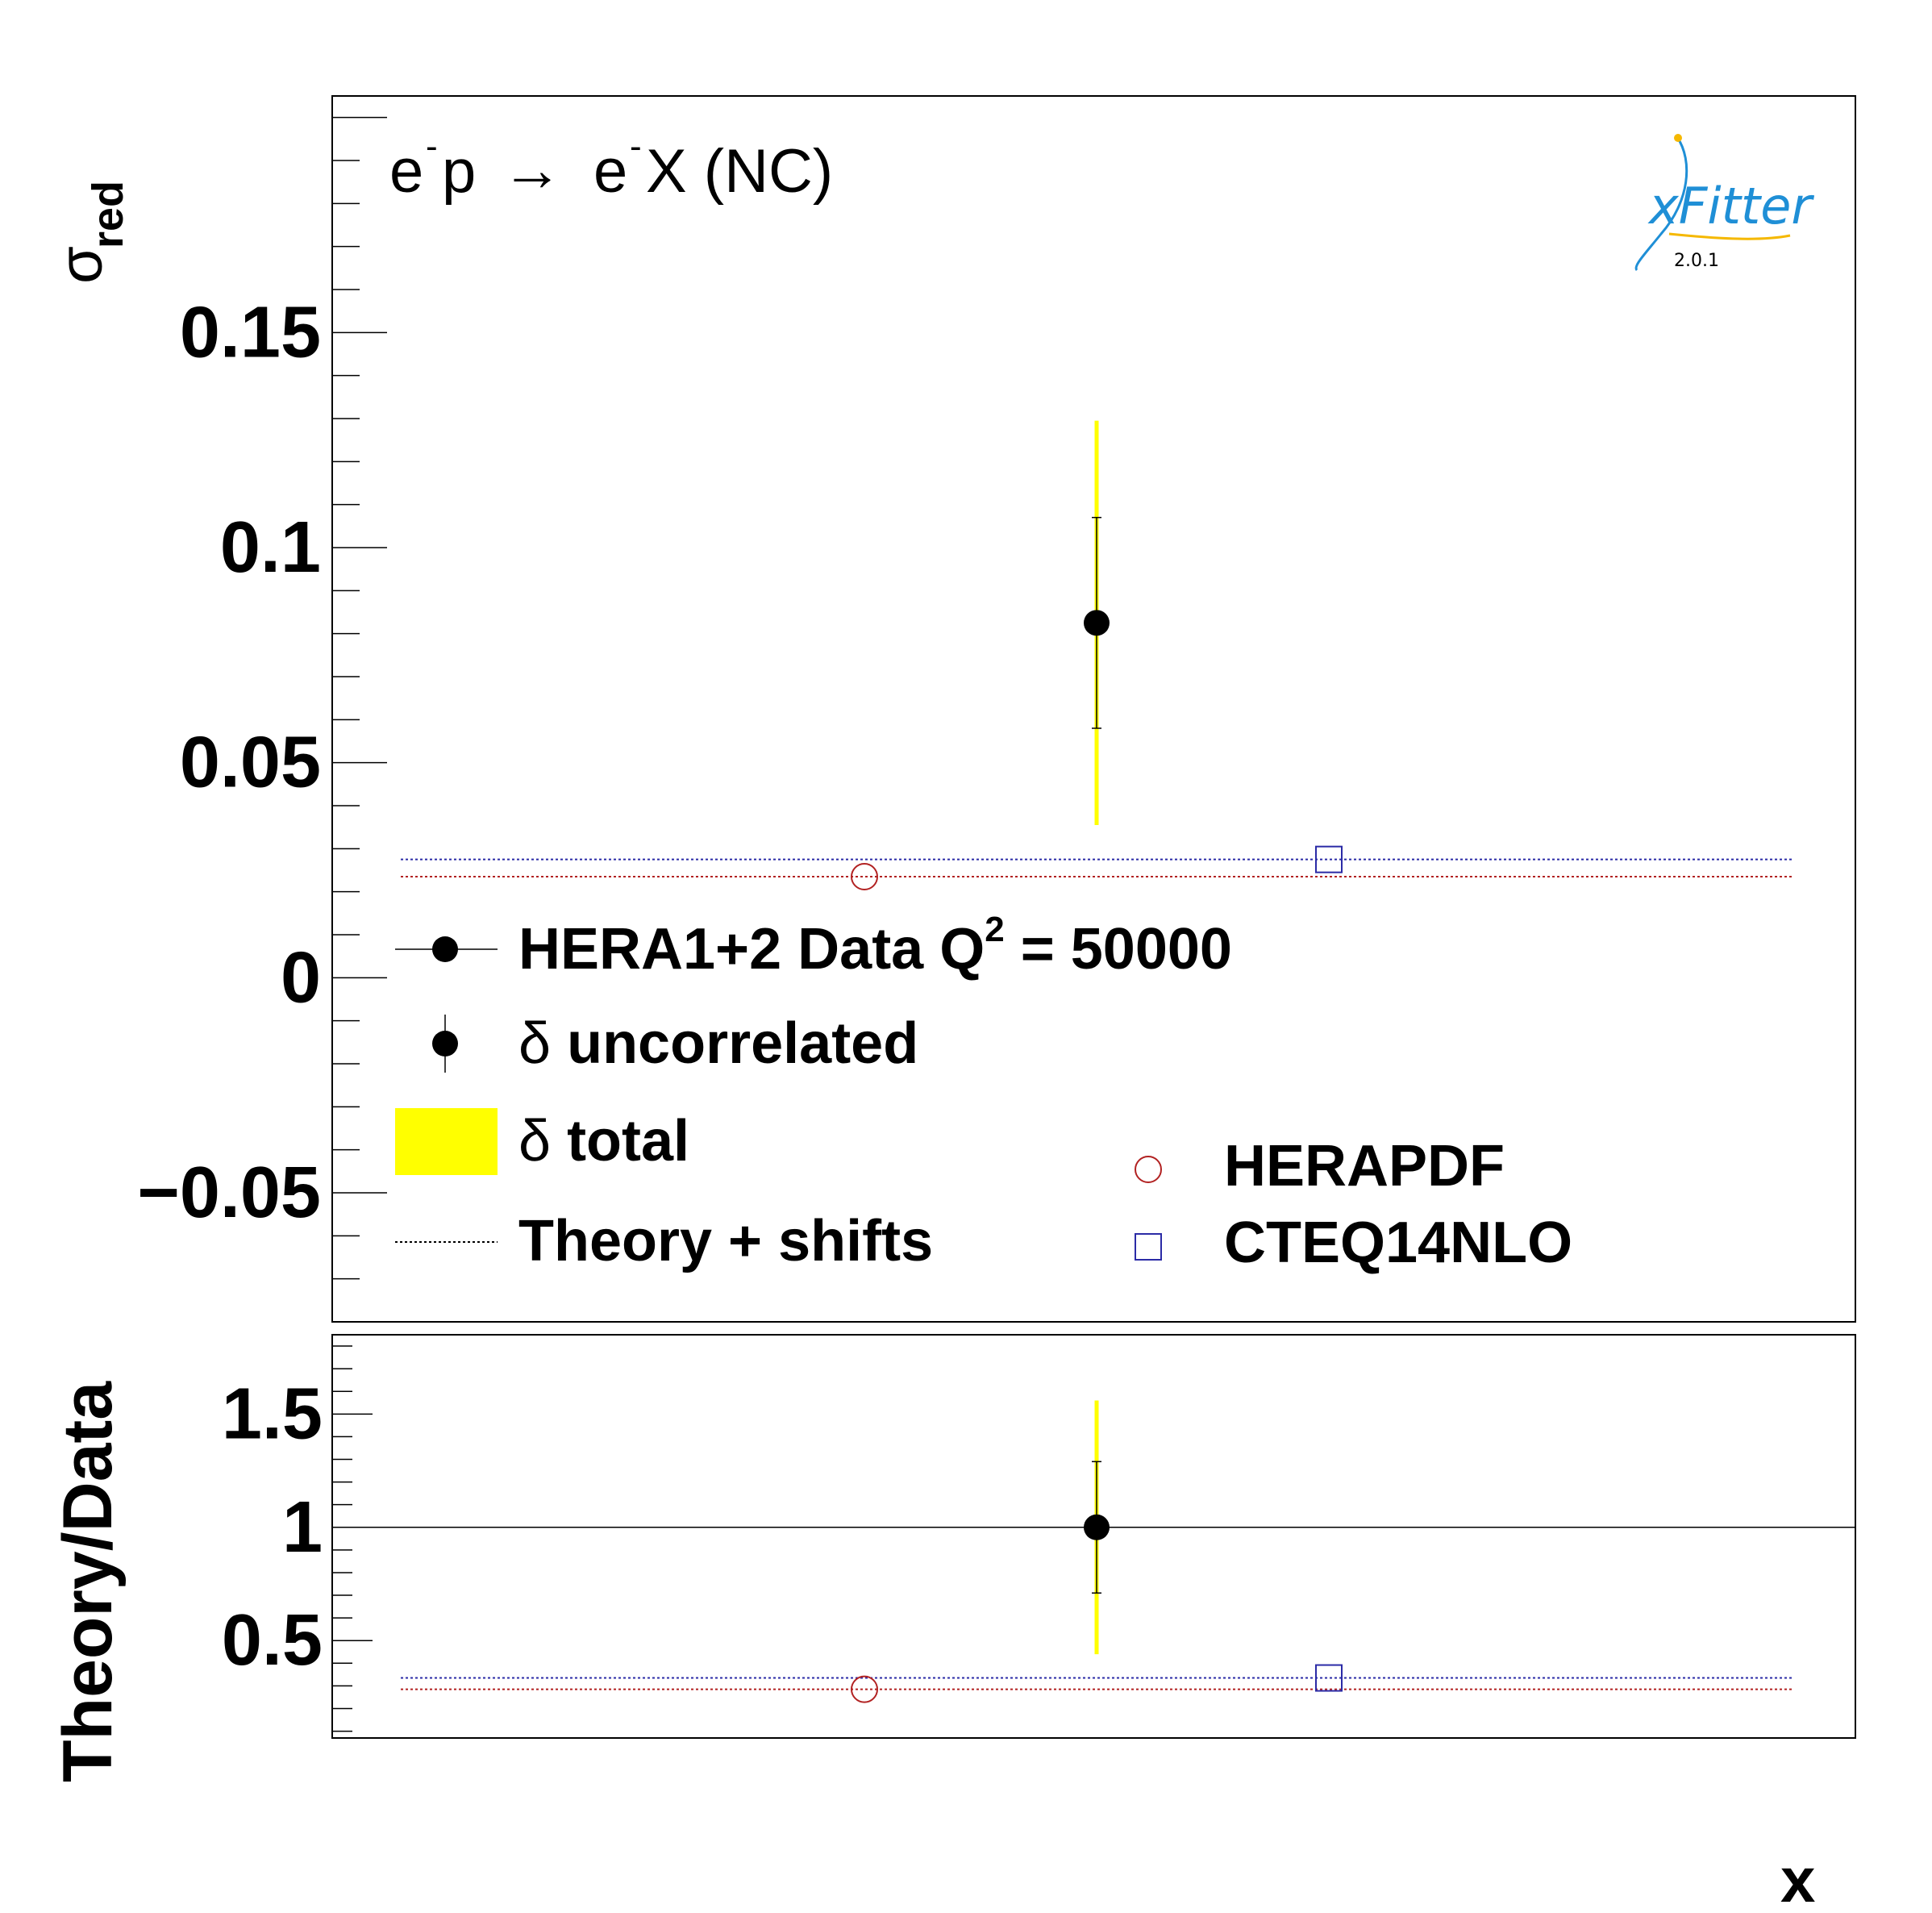 This screenshot has height=1913, width=1932. I want to click on y-label-subscript: red, so click(108, 215).